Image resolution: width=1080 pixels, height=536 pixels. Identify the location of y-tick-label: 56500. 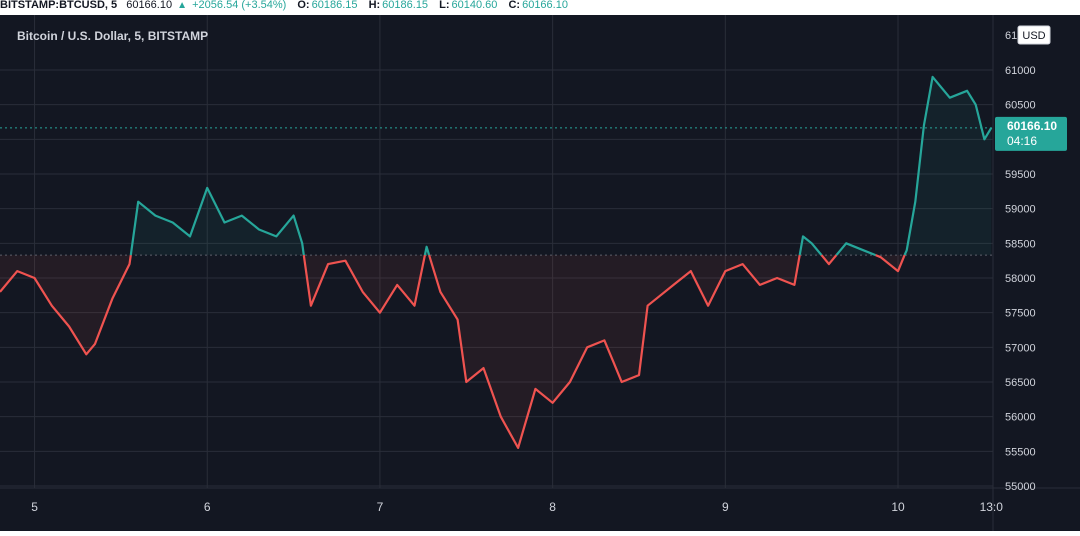
(1020, 383).